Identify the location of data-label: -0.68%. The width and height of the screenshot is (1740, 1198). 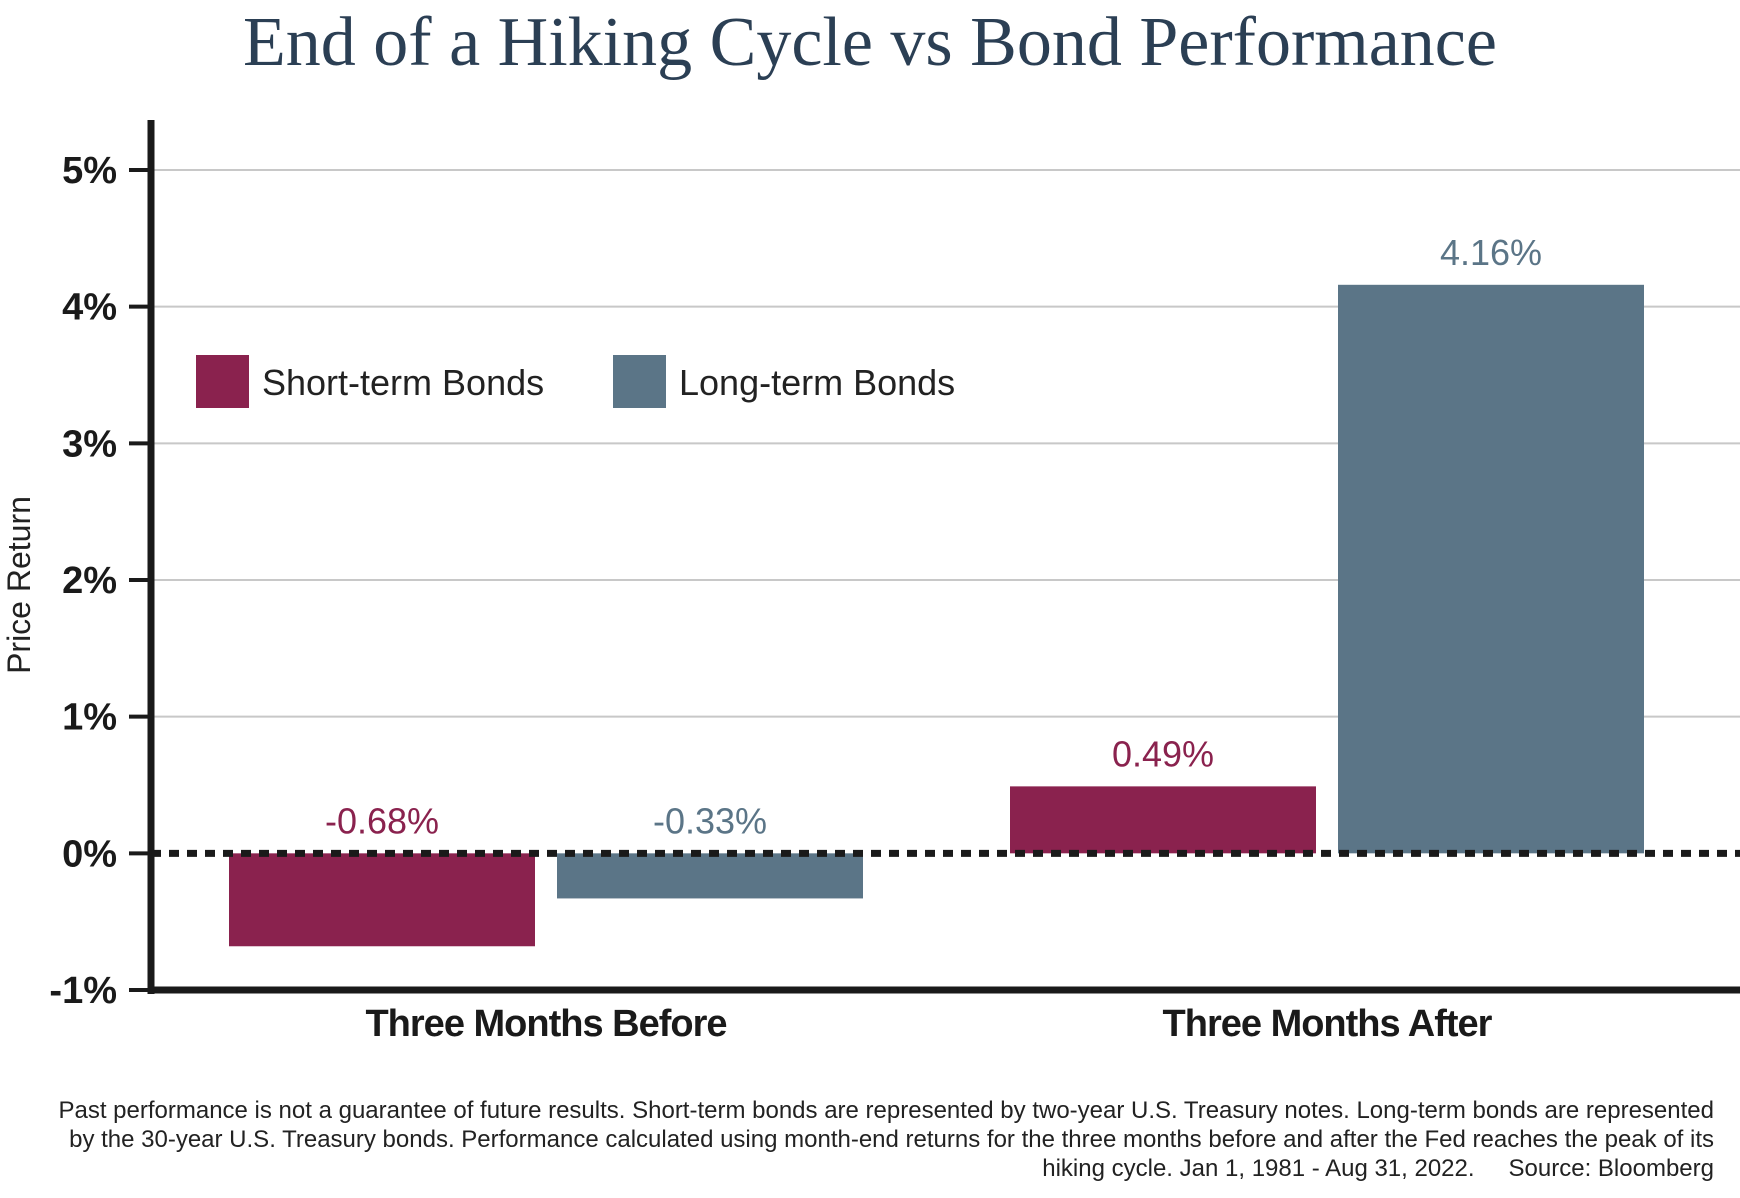
(382, 820).